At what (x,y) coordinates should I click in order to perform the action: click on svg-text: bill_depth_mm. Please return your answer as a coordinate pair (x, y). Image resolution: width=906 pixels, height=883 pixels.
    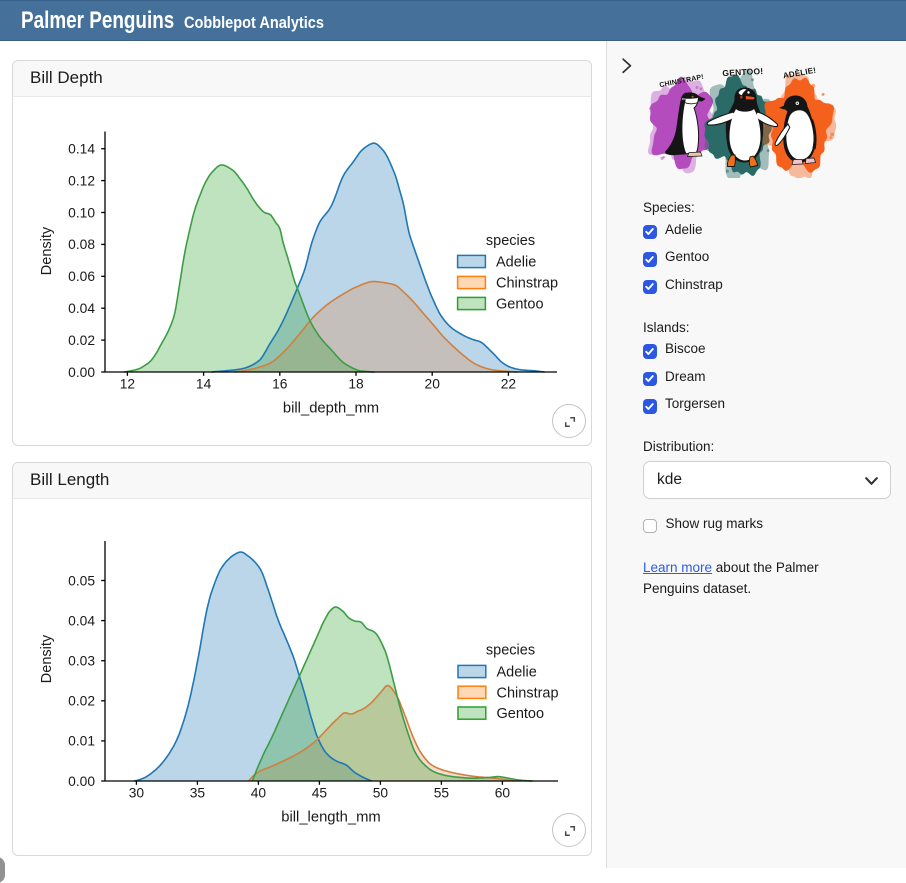
    Looking at the image, I should click on (331, 409).